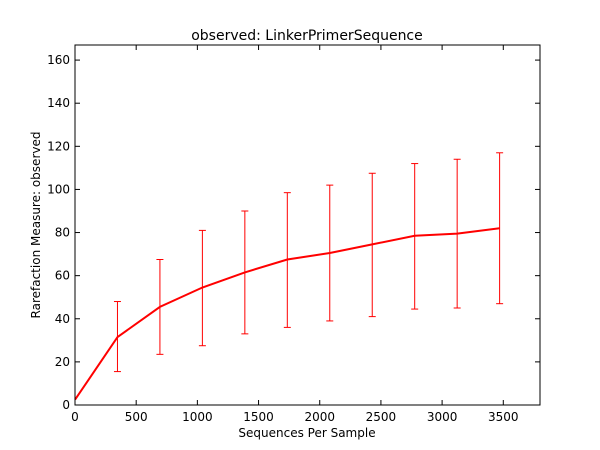 This screenshot has width=600, height=450. I want to click on y-tick-label: 80, so click(62, 233).